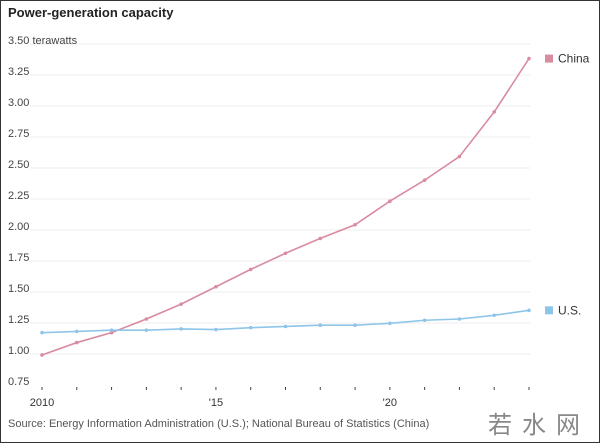 The height and width of the screenshot is (443, 600). Describe the element at coordinates (549, 310) in the screenshot. I see `legend-swatch-us` at that location.